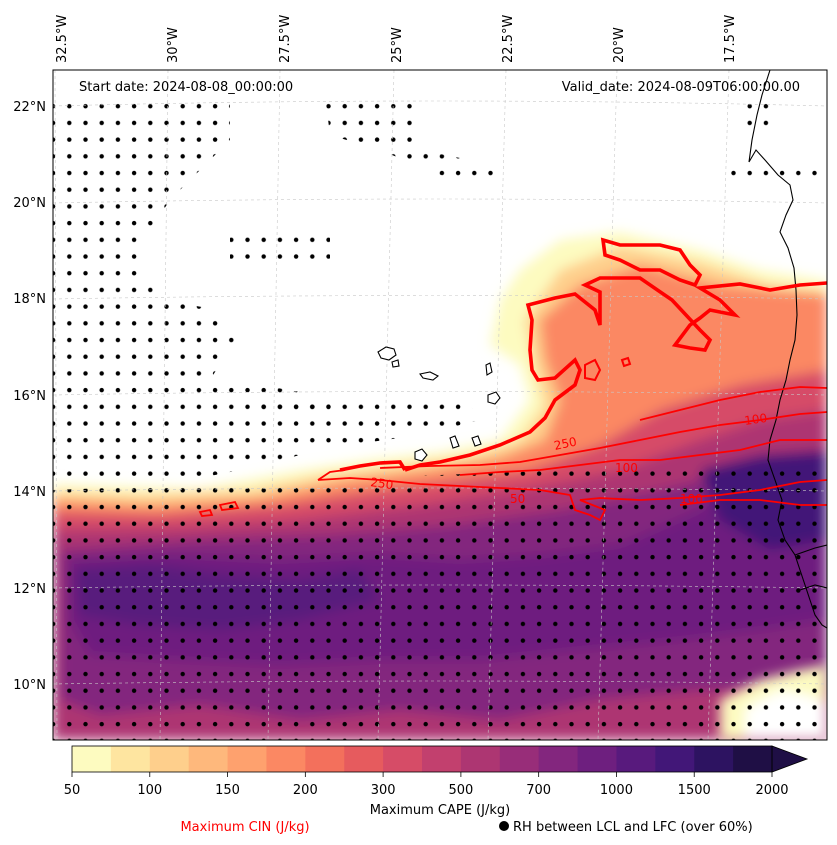 This screenshot has height=845, width=837. Describe the element at coordinates (29, 492) in the screenshot. I see `lat-tick-14n: 14°N` at that location.